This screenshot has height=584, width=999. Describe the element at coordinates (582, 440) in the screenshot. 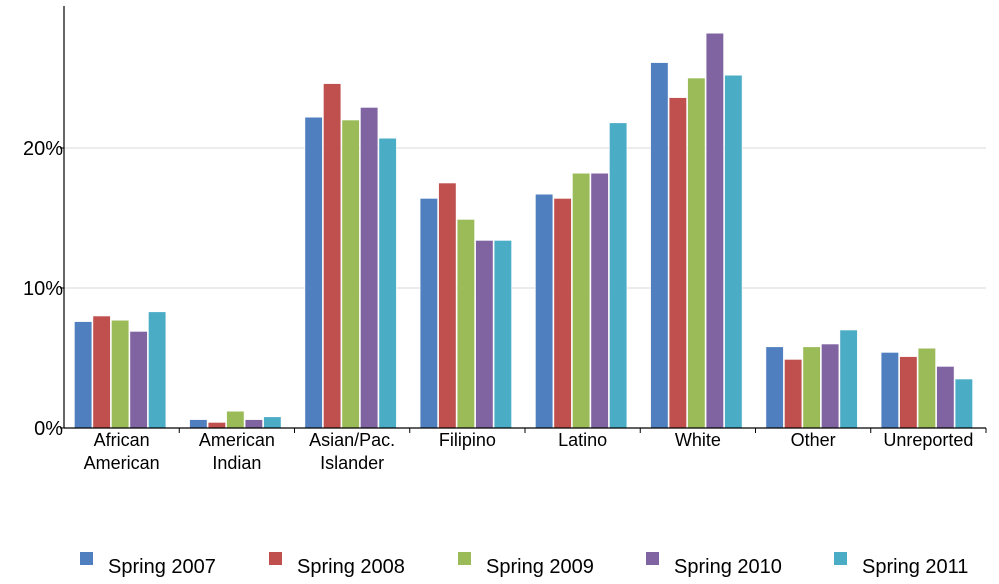

I see `x-category-label: Latino` at that location.